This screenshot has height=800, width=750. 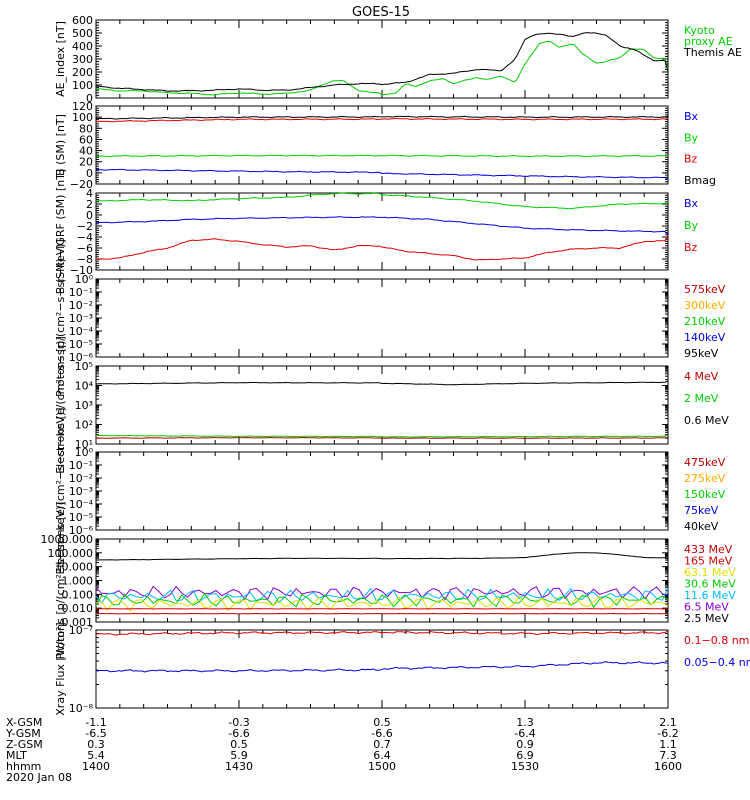 What do you see at coordinates (82, 72) in the screenshot?
I see `y-tick-label: 200` at bounding box center [82, 72].